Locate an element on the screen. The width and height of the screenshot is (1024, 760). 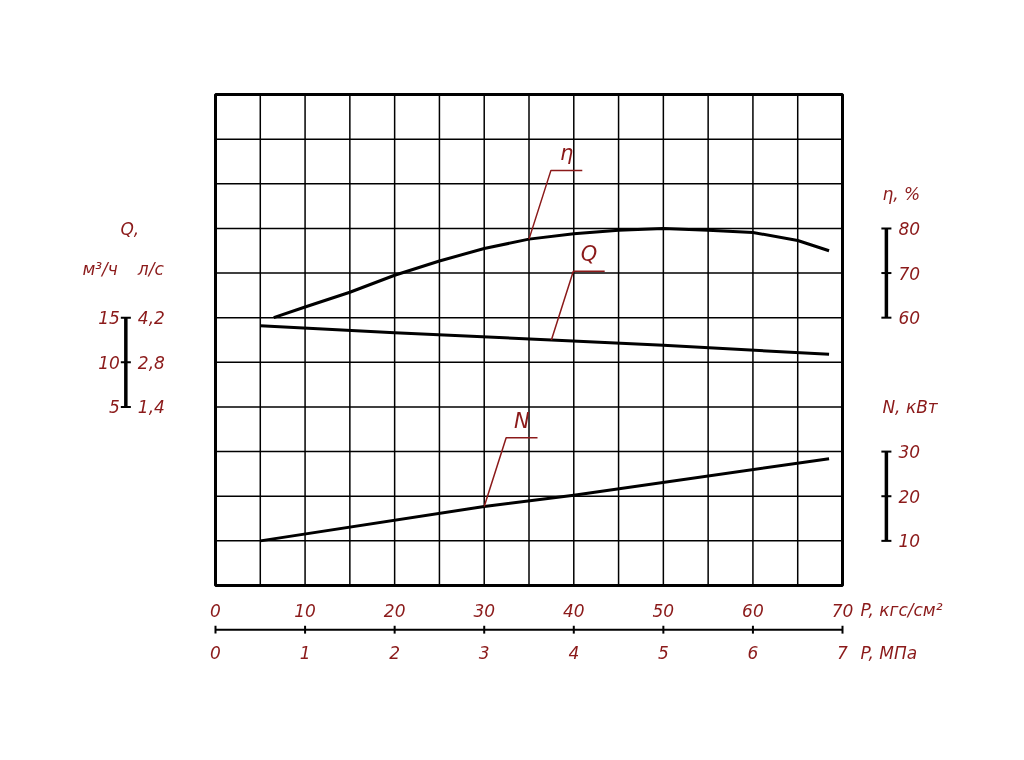
y3-tick-label: 60 is located at coordinates (909, 318).